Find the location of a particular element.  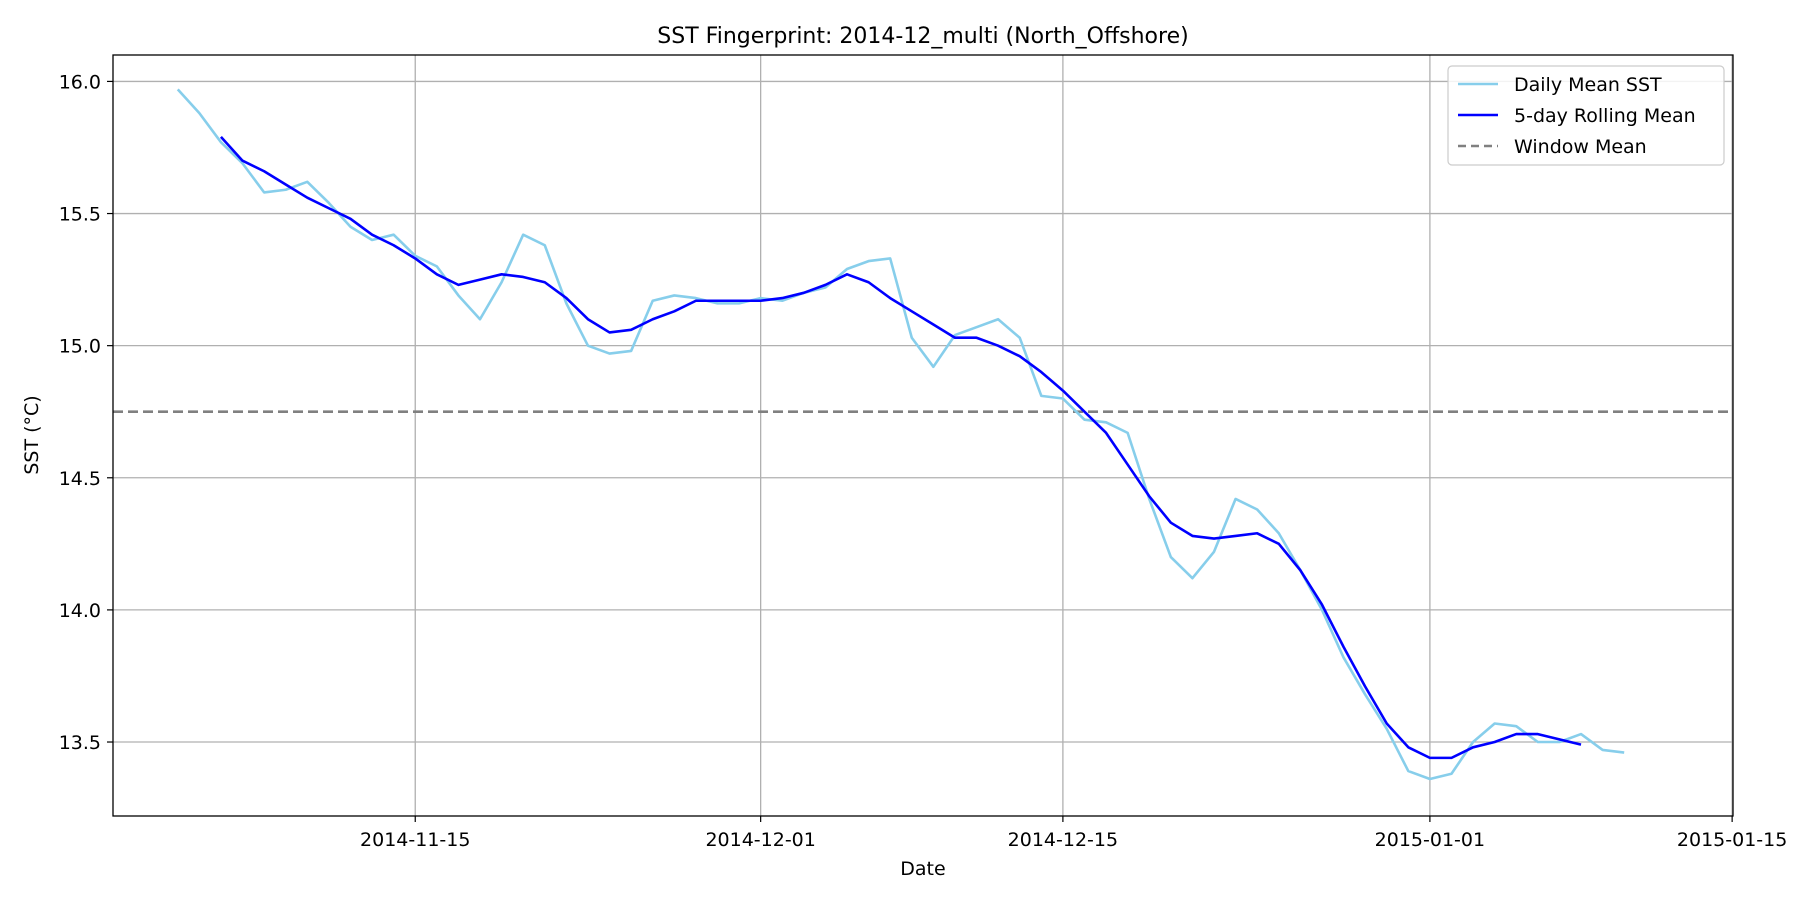

legend-label: Daily Mean SST is located at coordinates (1588, 85).